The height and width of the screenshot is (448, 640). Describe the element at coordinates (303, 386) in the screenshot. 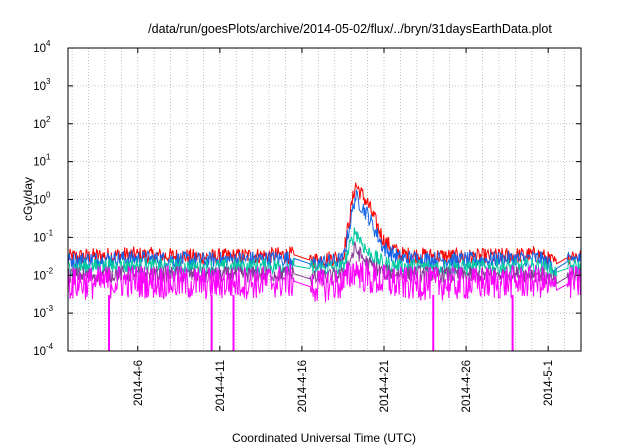

I see `x-tick-label: 2014-4-16` at that location.